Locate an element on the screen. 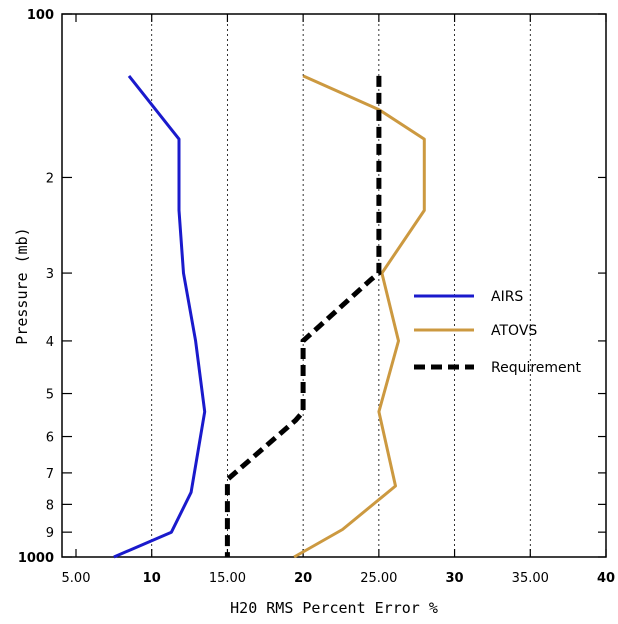  x-tick-label: 30 is located at coordinates (455, 578).